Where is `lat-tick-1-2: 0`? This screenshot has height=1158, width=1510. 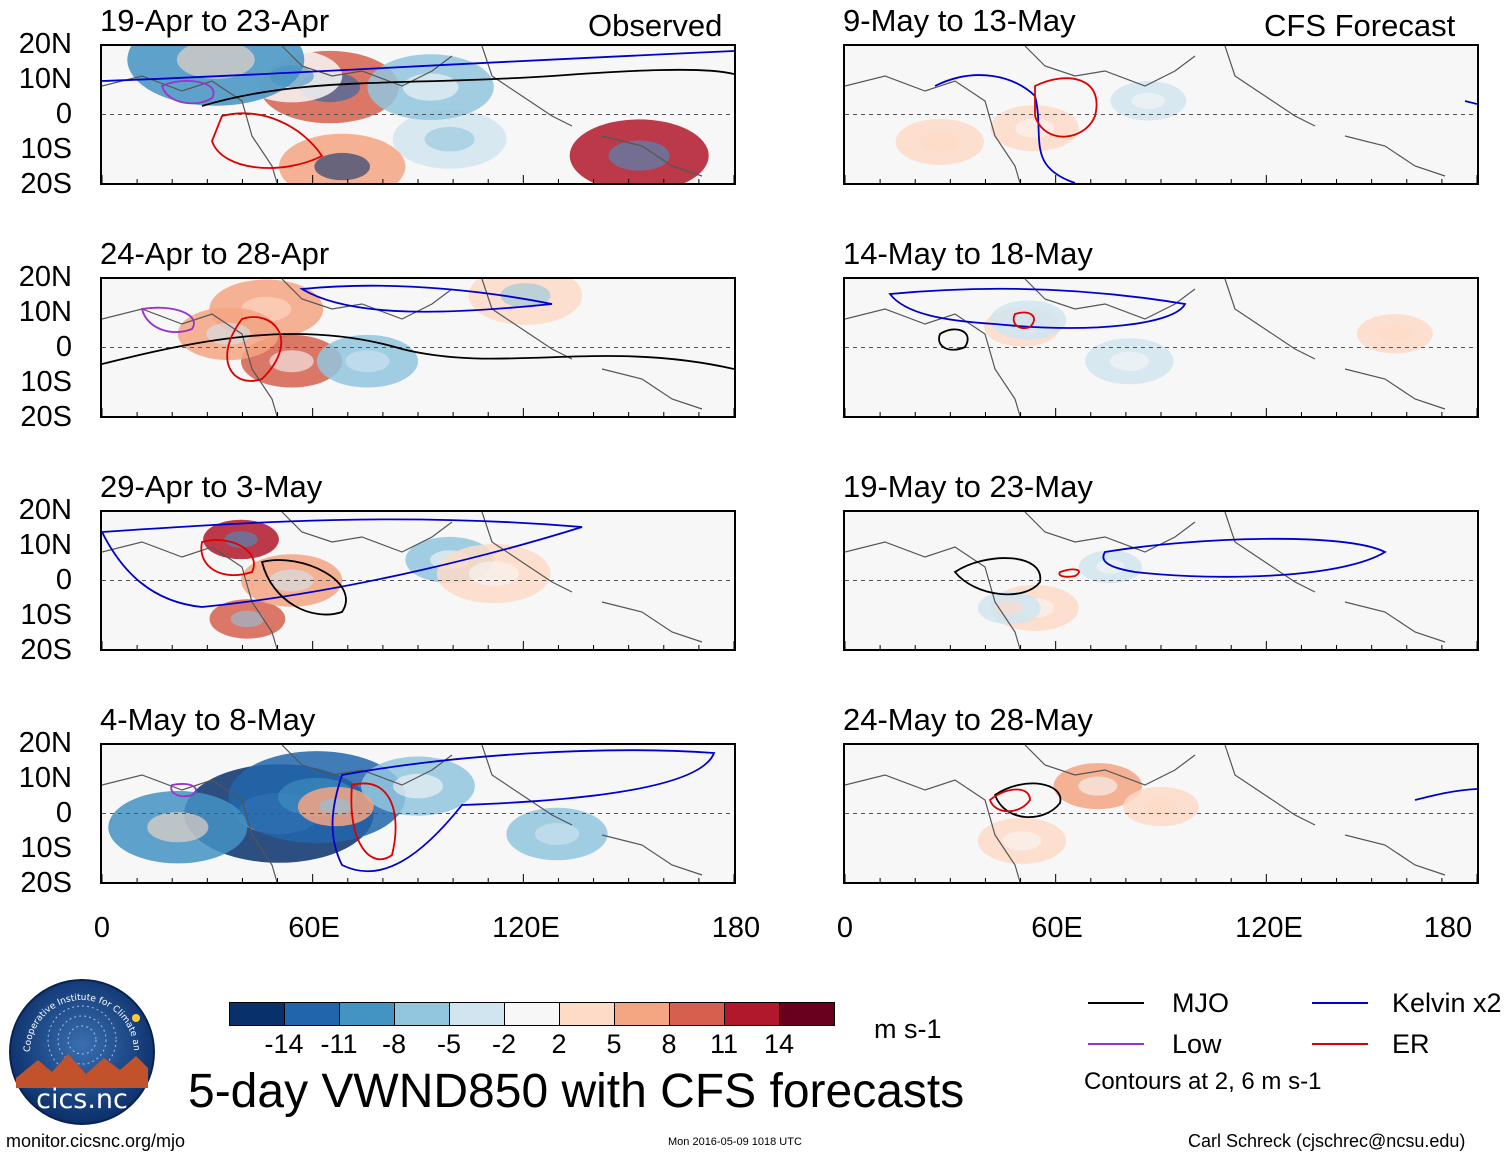 lat-tick-1-2: 0 is located at coordinates (63, 347).